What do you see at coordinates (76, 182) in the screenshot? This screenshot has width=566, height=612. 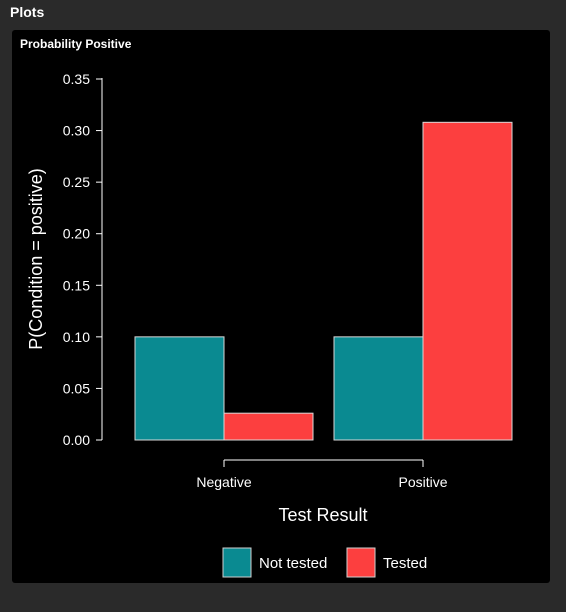 I see `y-tick-label: 0.25` at bounding box center [76, 182].